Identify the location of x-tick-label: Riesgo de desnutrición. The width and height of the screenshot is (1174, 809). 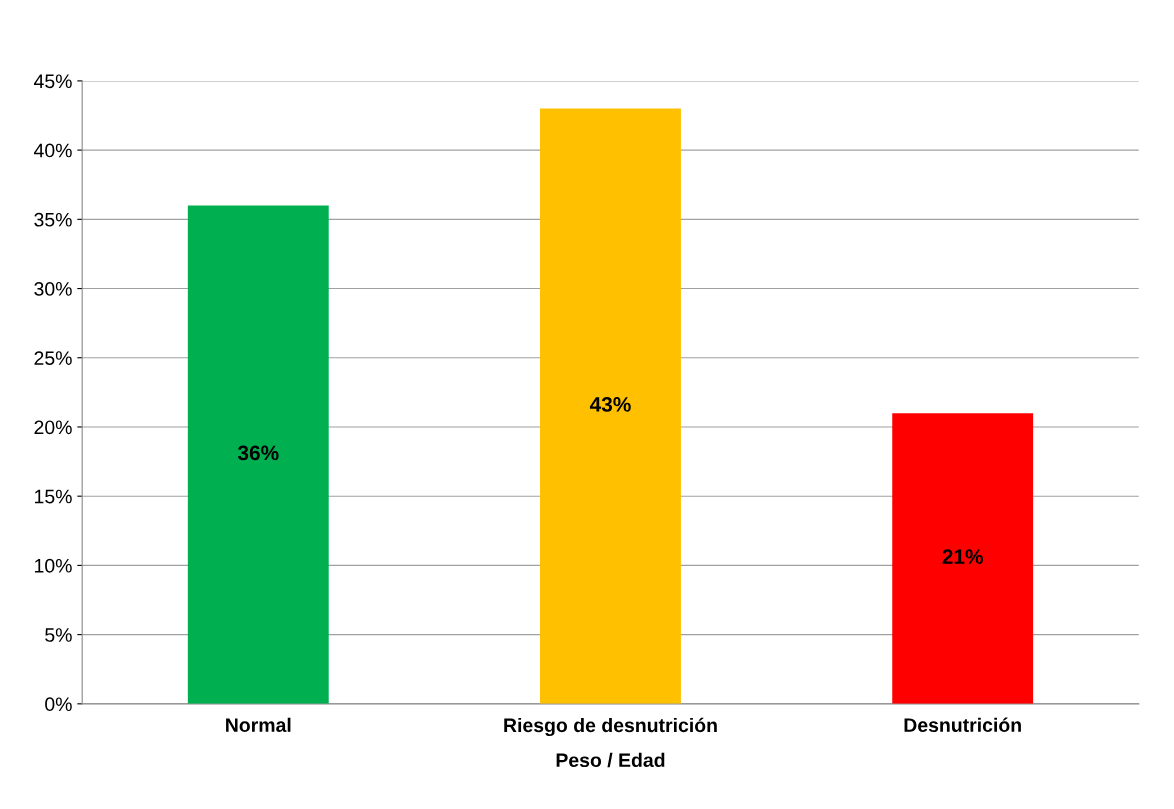
(610, 727).